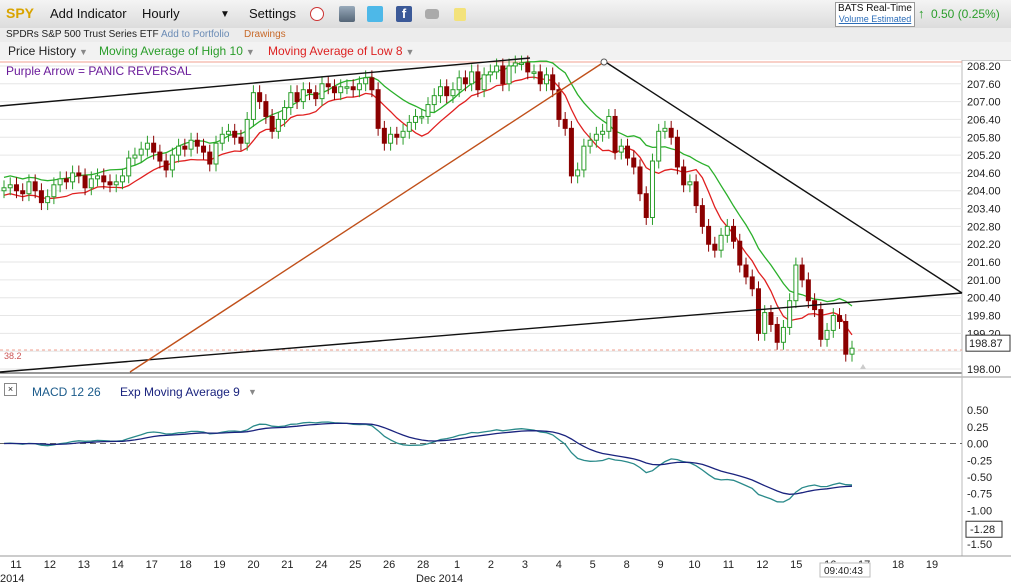  What do you see at coordinates (875, 19) in the screenshot?
I see `volume-estimated-link: Volume Estimated` at bounding box center [875, 19].